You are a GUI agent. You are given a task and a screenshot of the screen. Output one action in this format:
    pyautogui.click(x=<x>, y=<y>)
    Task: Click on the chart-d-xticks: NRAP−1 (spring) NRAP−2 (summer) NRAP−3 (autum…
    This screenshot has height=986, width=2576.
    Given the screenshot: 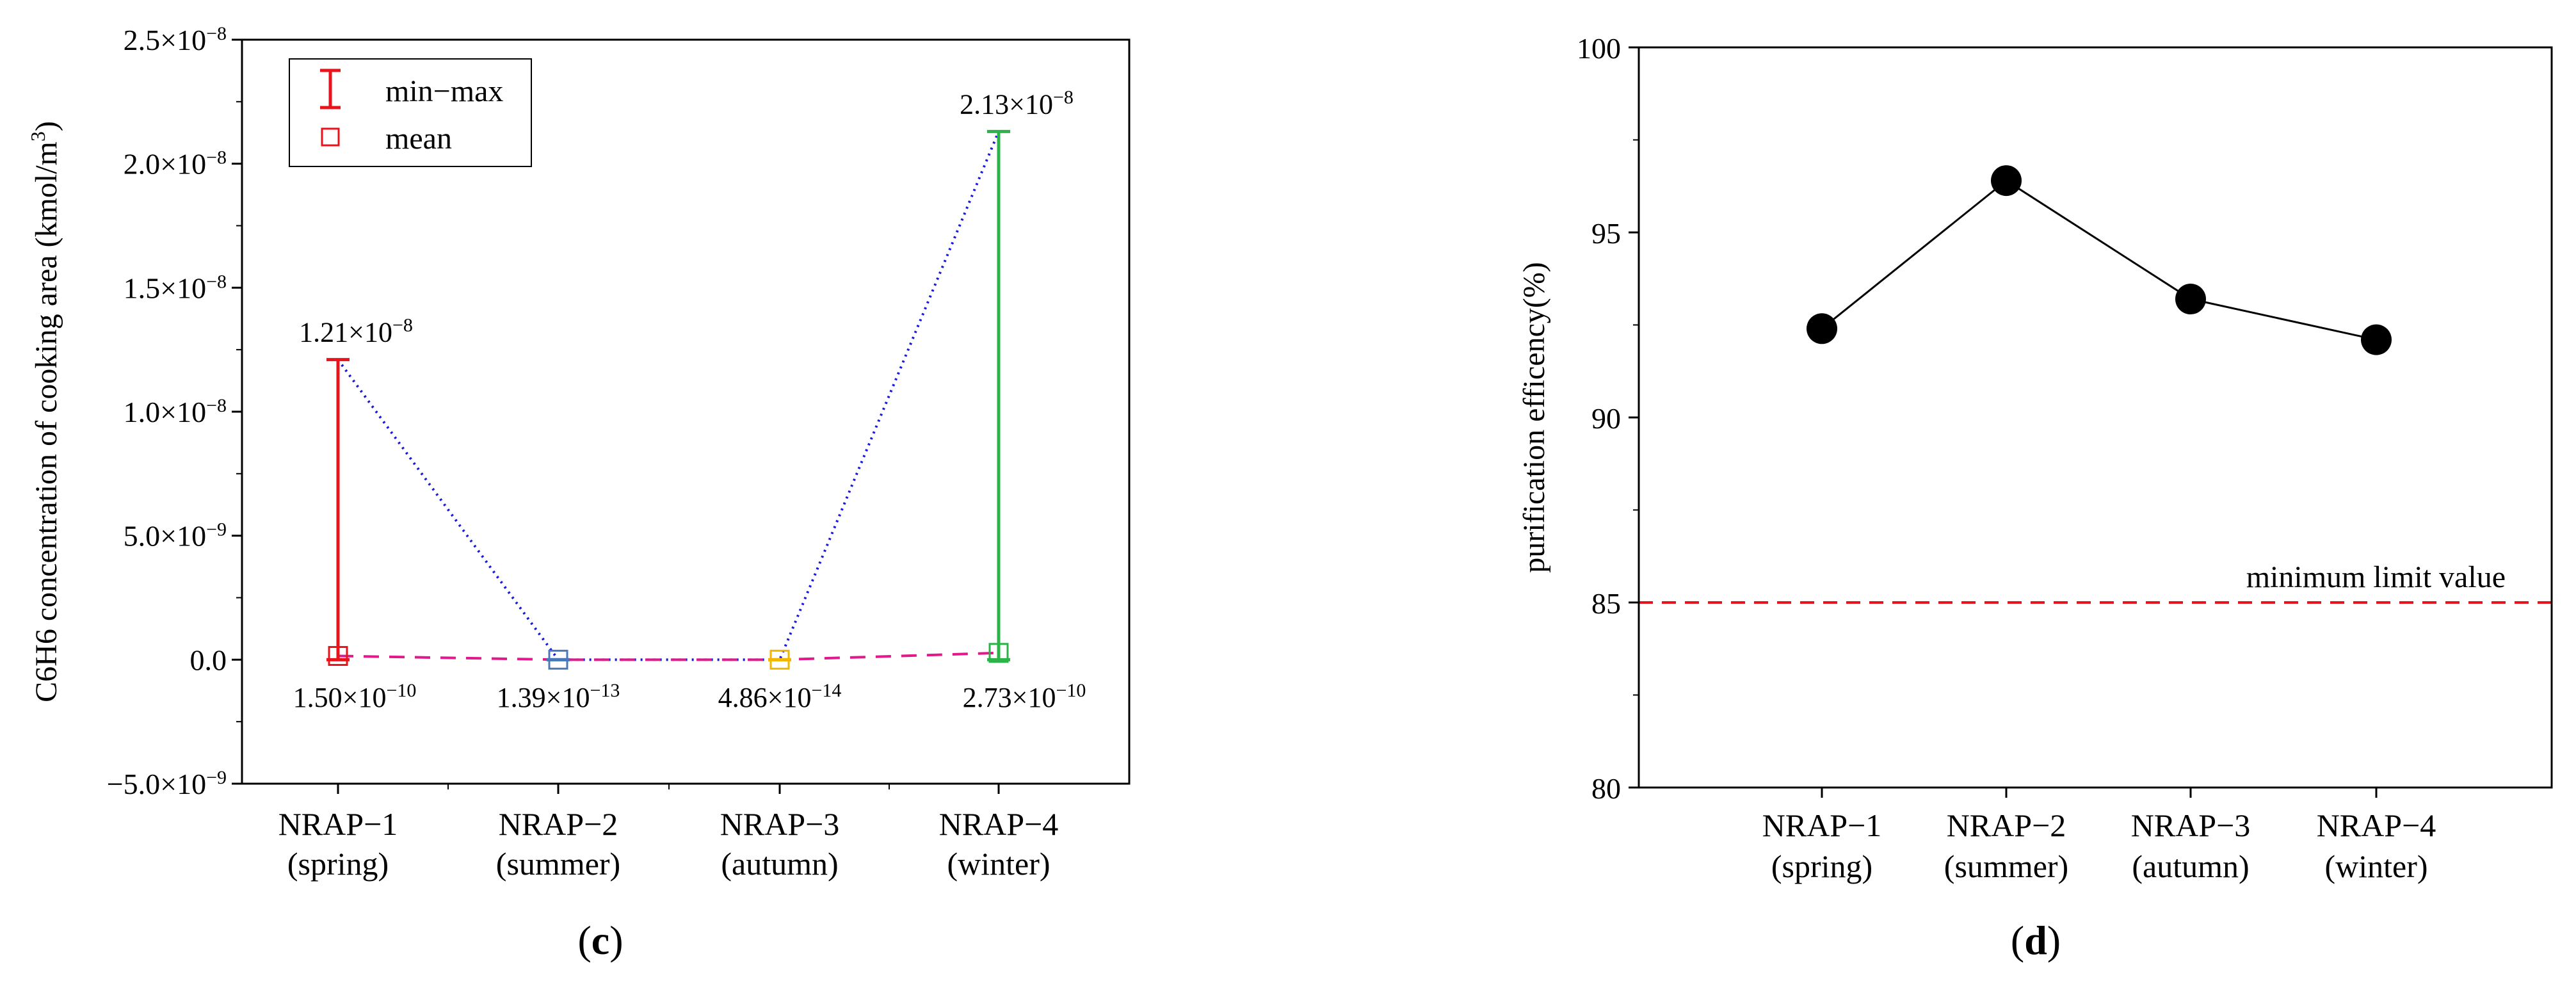 What is the action you would take?
    pyautogui.click(x=2099, y=836)
    